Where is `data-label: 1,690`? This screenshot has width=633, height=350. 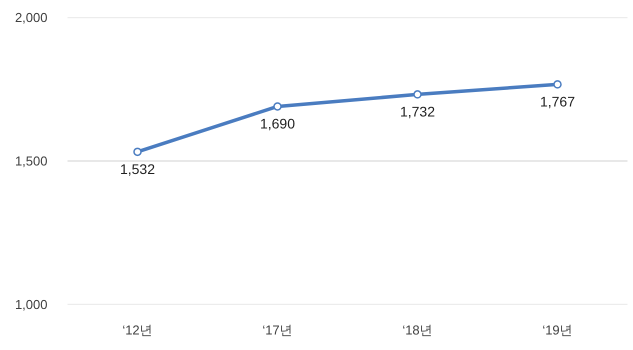 data-label: 1,690 is located at coordinates (278, 123).